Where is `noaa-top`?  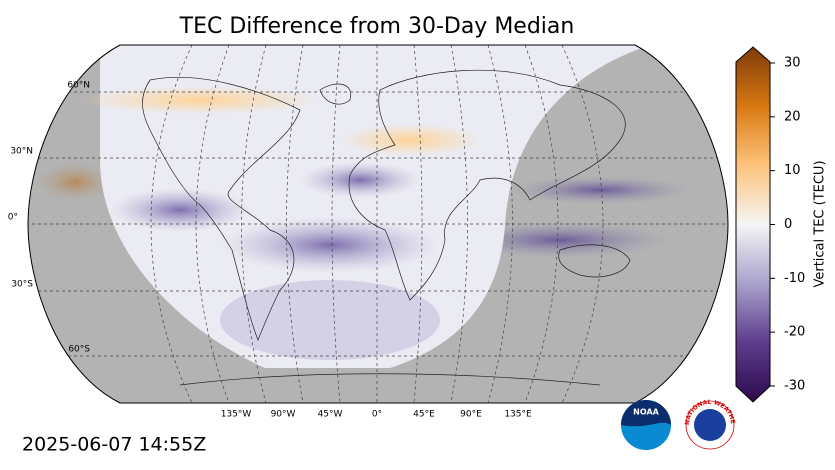
noaa-top is located at coordinates (646, 413).